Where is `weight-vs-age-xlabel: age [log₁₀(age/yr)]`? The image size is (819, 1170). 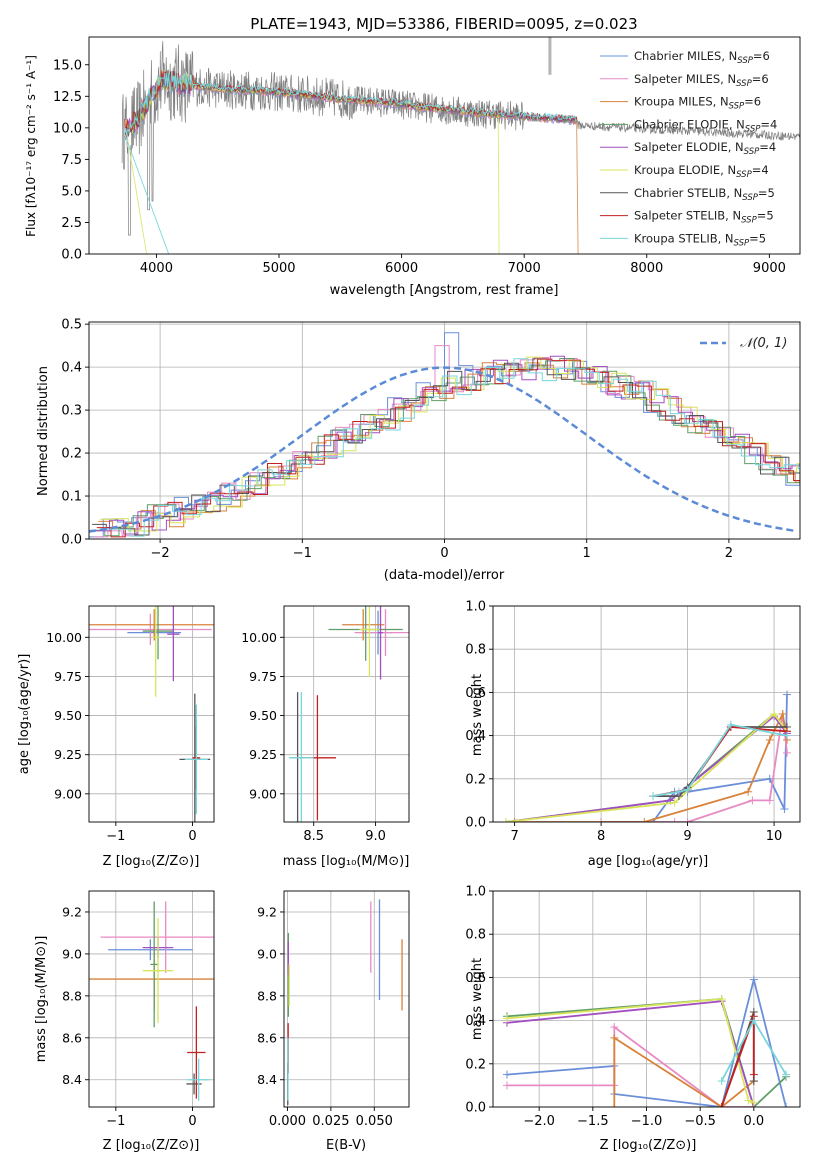
weight-vs-age-xlabel: age [log₁₀(age/yr)] is located at coordinates (648, 861).